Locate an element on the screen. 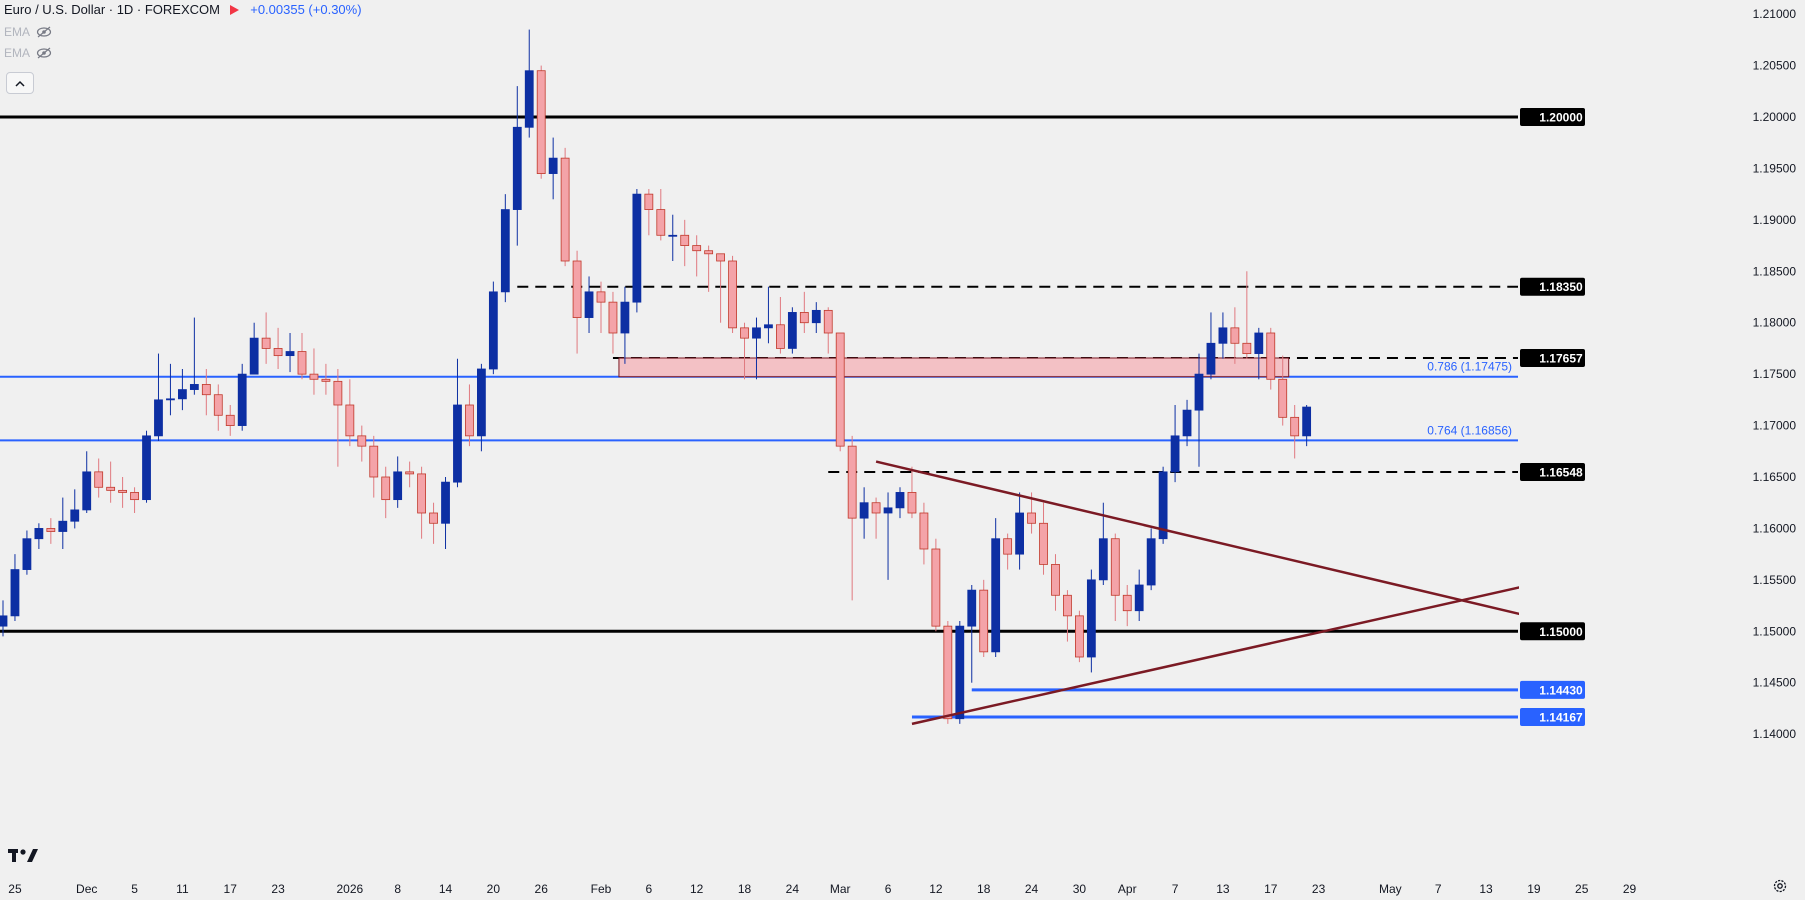  time-tick-label: 8 is located at coordinates (397, 889).